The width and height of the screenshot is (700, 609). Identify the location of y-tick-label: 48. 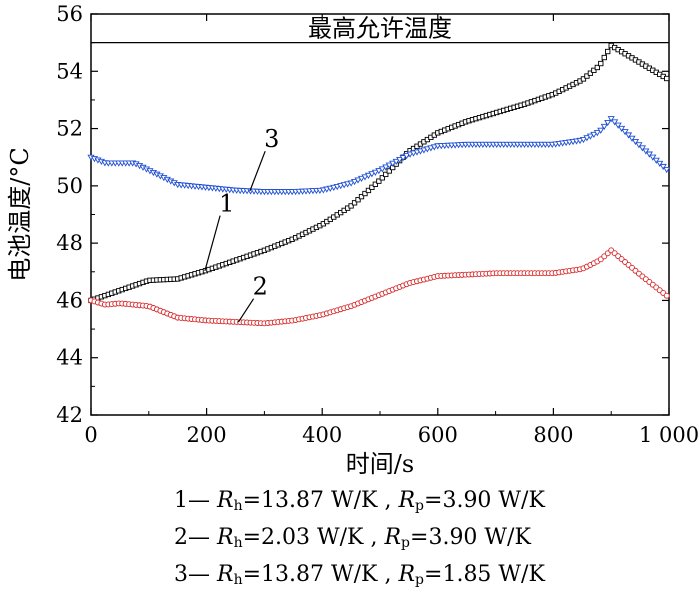
(69, 243).